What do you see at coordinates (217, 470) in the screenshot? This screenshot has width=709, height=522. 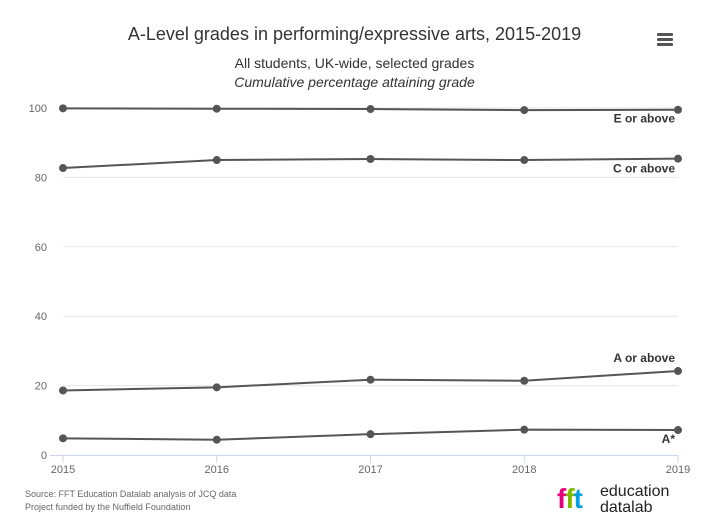 I see `x-tick-label: 2016` at bounding box center [217, 470].